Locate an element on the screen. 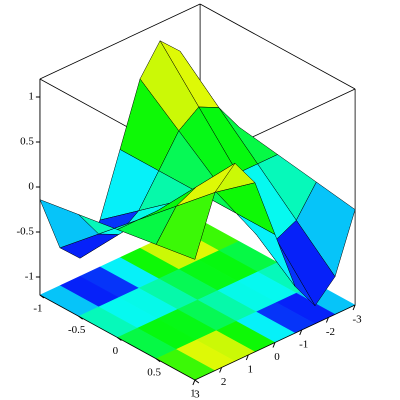  x-tick-label: 0 is located at coordinates (116, 351).